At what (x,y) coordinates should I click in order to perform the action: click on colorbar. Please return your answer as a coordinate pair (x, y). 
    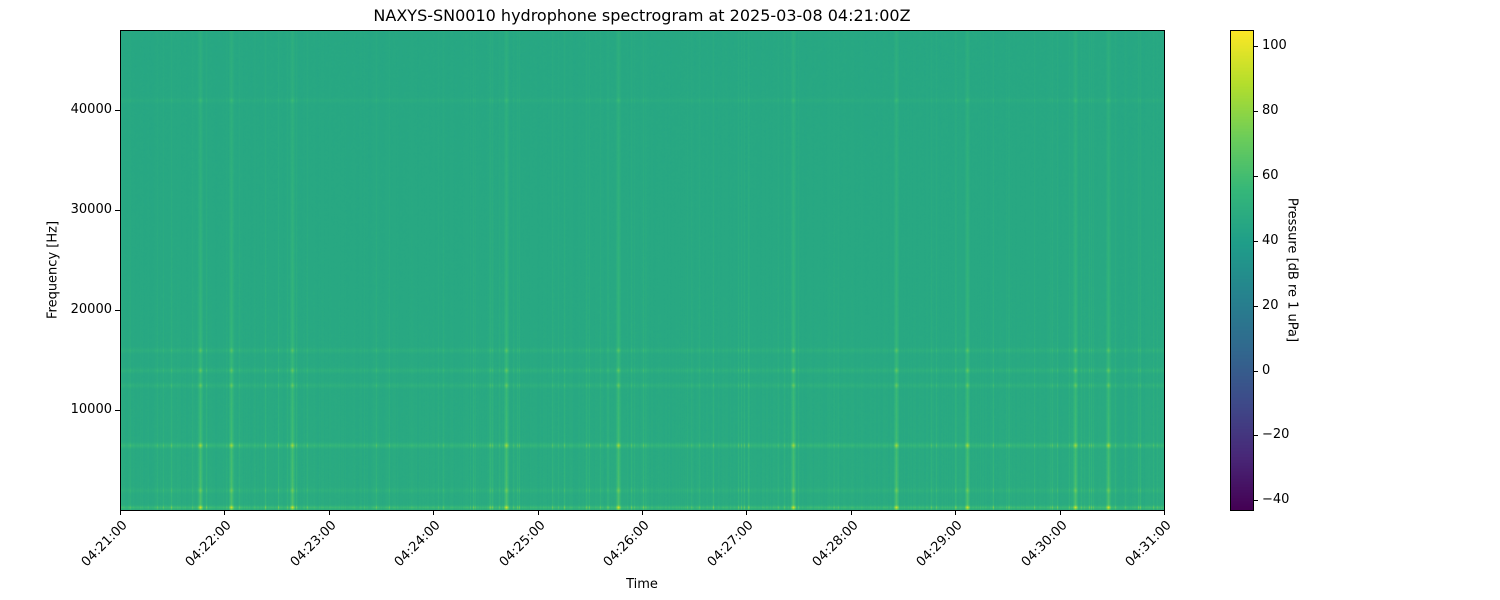
    Looking at the image, I should click on (1241, 270).